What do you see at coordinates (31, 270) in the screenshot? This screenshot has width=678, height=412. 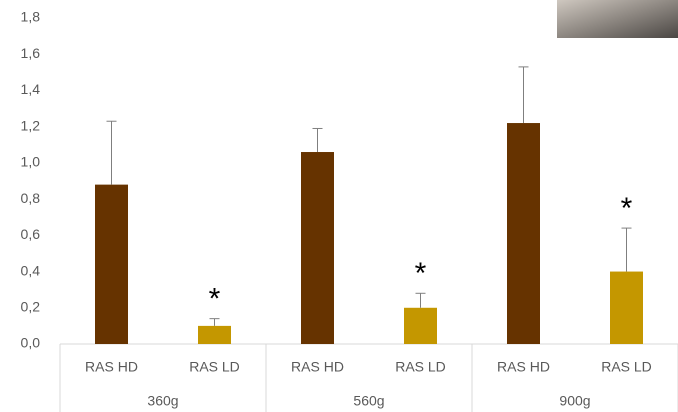 I see `y-tick-label: 0,4` at bounding box center [31, 270].